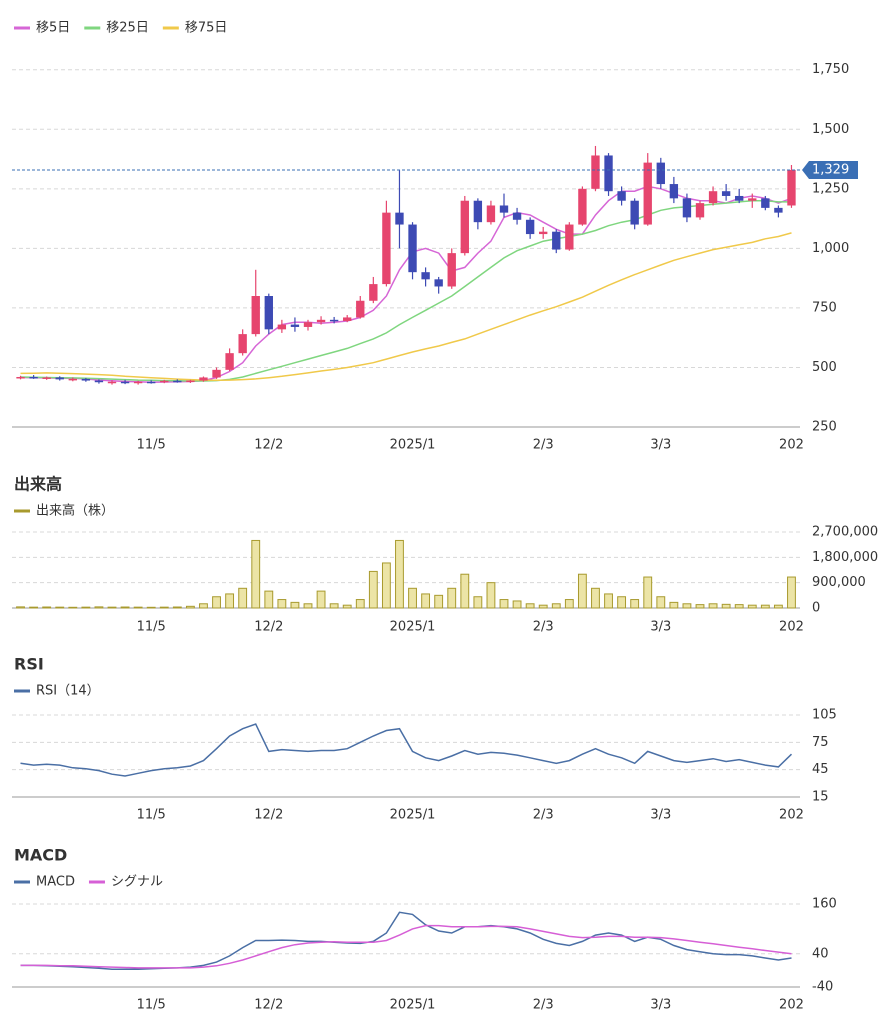  Describe the element at coordinates (830, 188) in the screenshot. I see `y-tick-label: 1,250` at that location.